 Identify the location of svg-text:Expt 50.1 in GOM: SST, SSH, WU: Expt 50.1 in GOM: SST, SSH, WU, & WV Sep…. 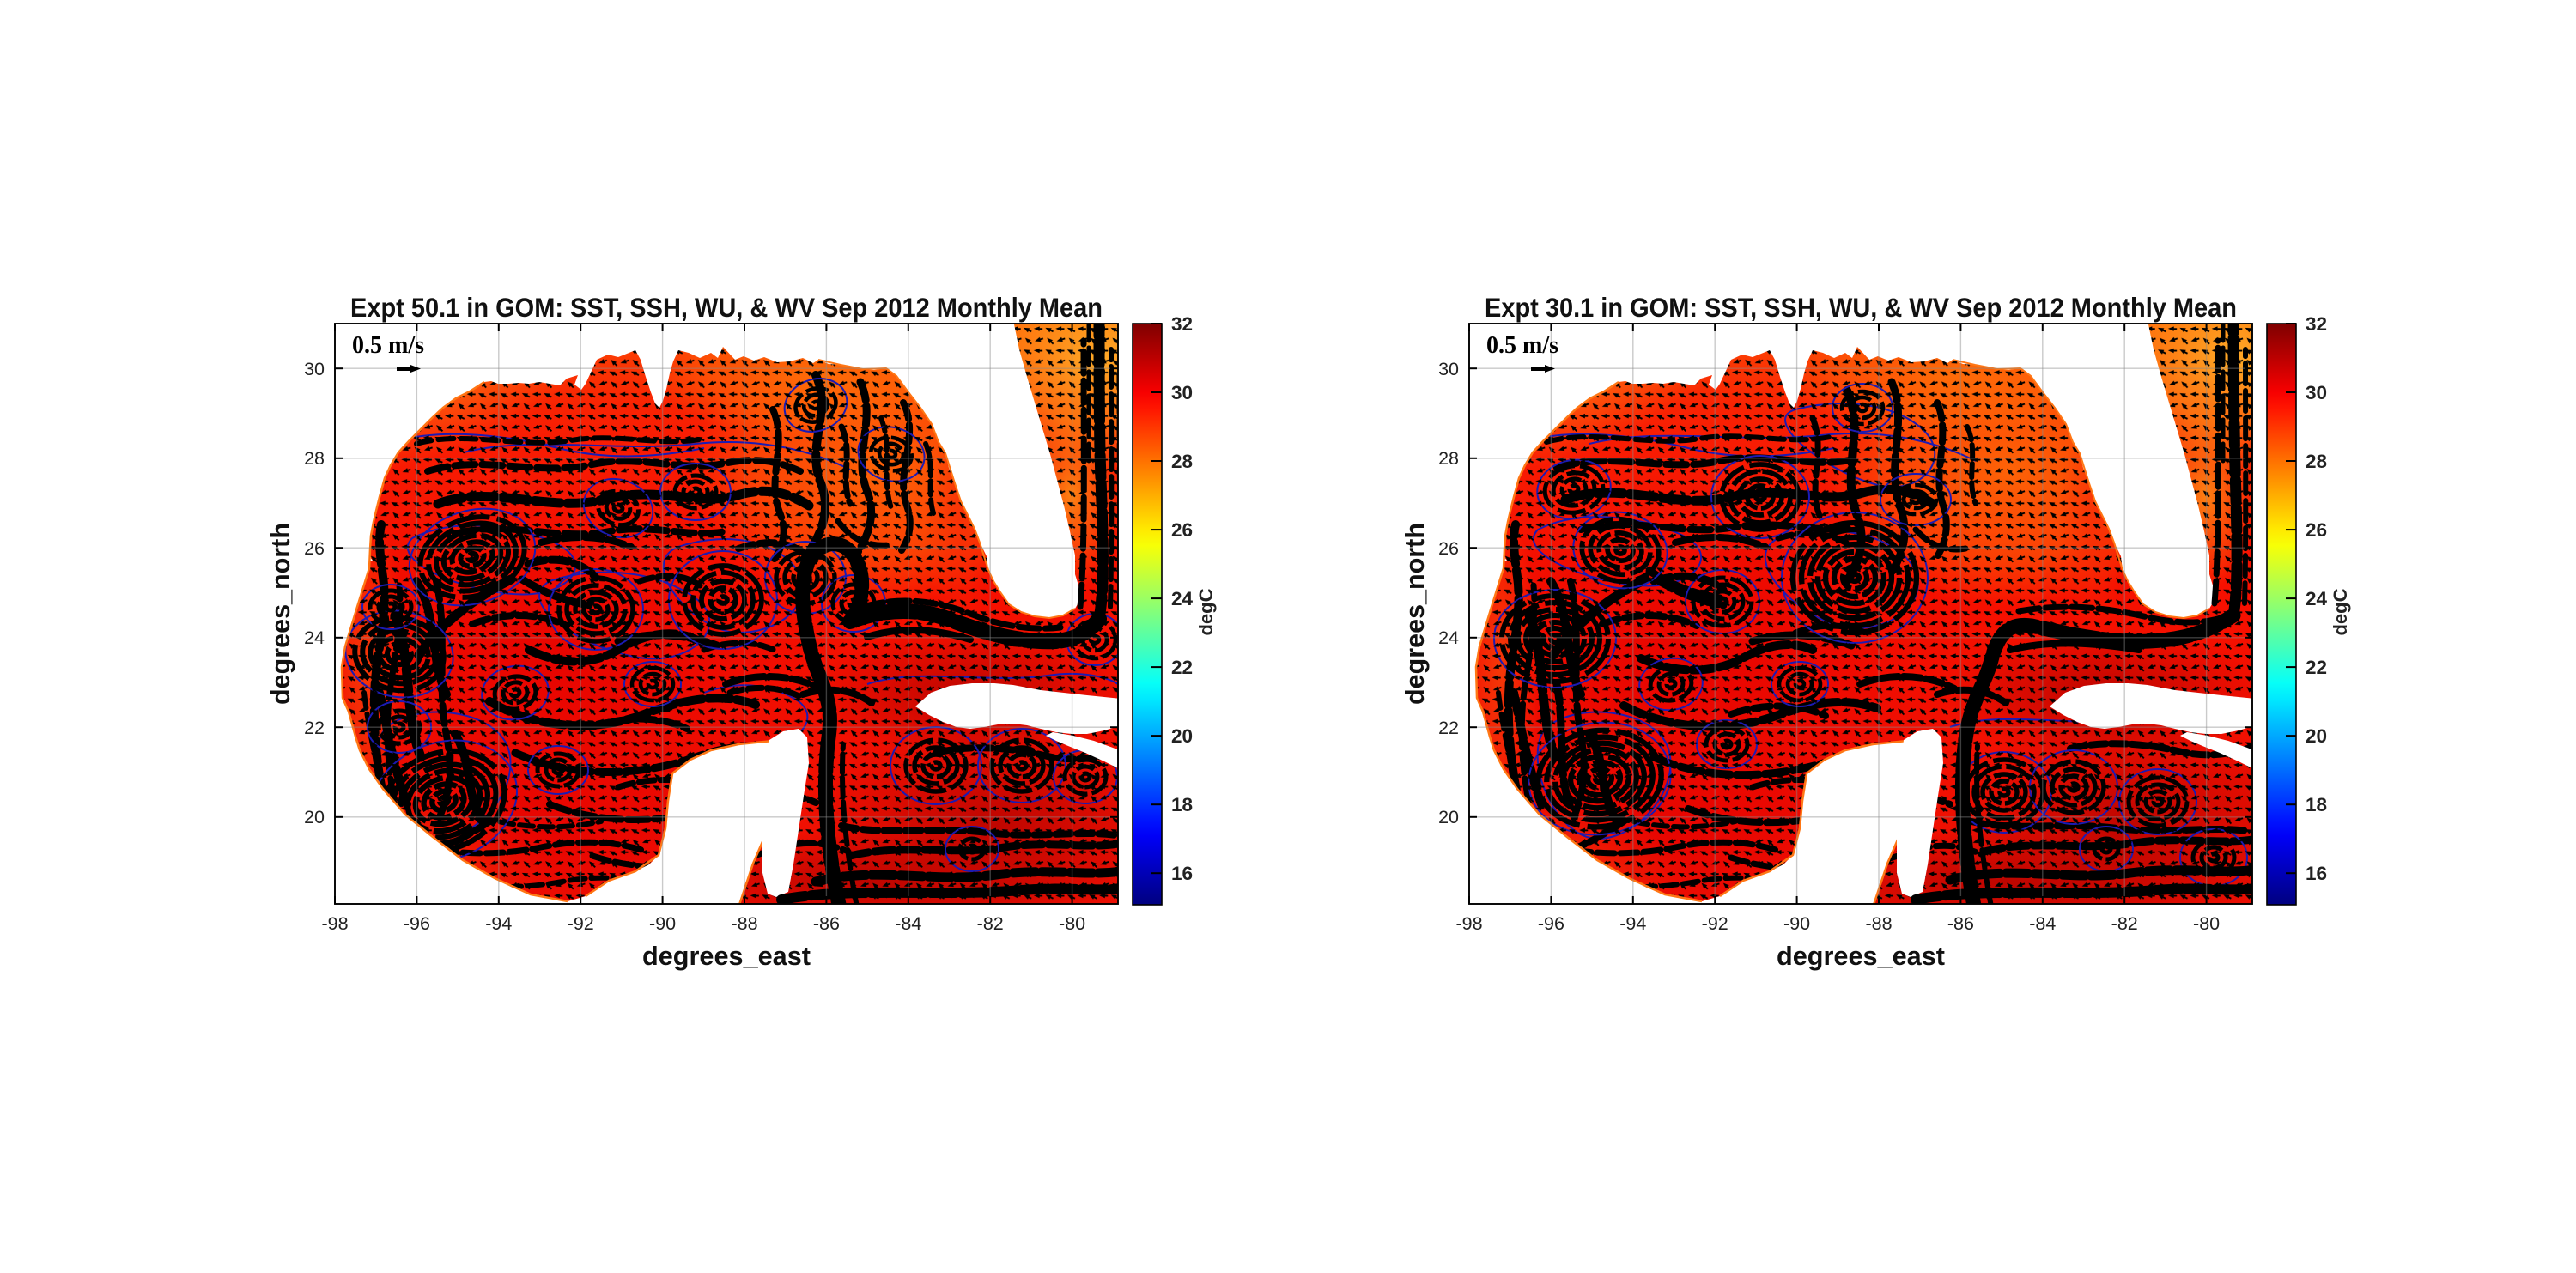
(726, 308).